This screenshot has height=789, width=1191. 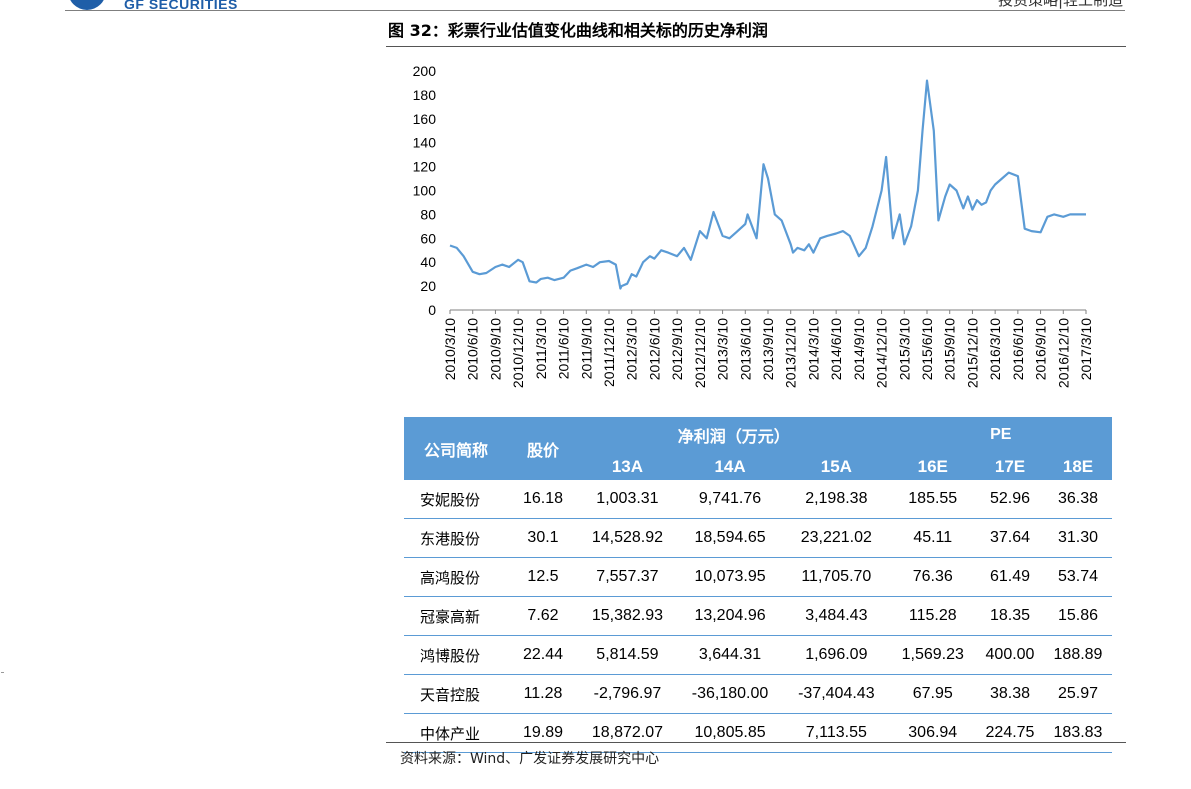 I want to click on x-tick-label: 2015/6/10, so click(x=927, y=349).